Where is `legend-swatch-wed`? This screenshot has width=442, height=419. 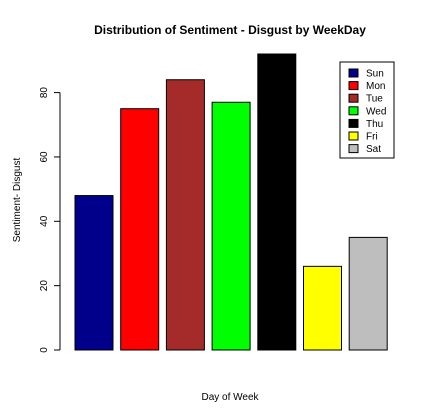
legend-swatch-wed is located at coordinates (353, 111).